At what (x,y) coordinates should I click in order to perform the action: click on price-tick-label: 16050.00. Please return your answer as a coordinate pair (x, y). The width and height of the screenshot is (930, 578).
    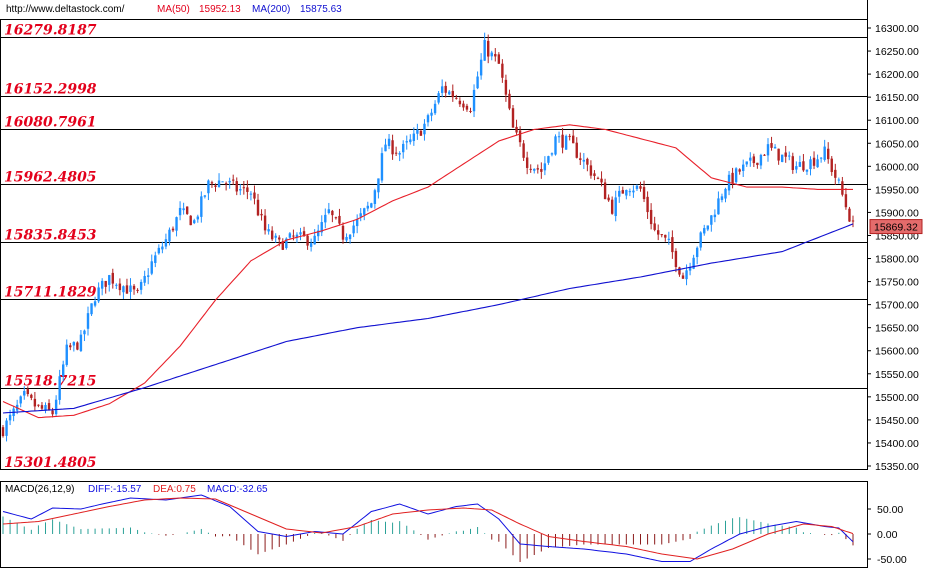
    Looking at the image, I should click on (897, 144).